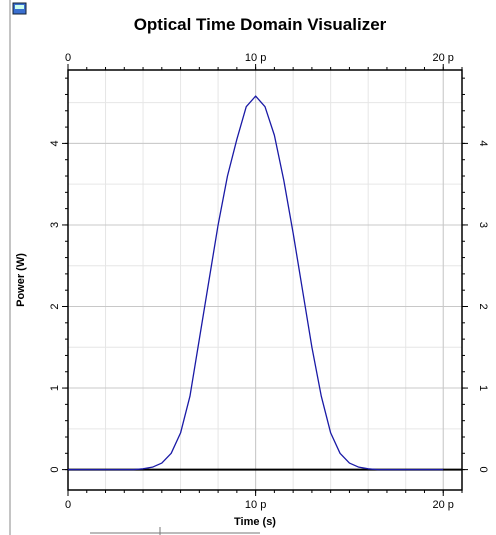 Image resolution: width=496 pixels, height=535 pixels. Describe the element at coordinates (19, 8) in the screenshot. I see `app-icon` at that location.